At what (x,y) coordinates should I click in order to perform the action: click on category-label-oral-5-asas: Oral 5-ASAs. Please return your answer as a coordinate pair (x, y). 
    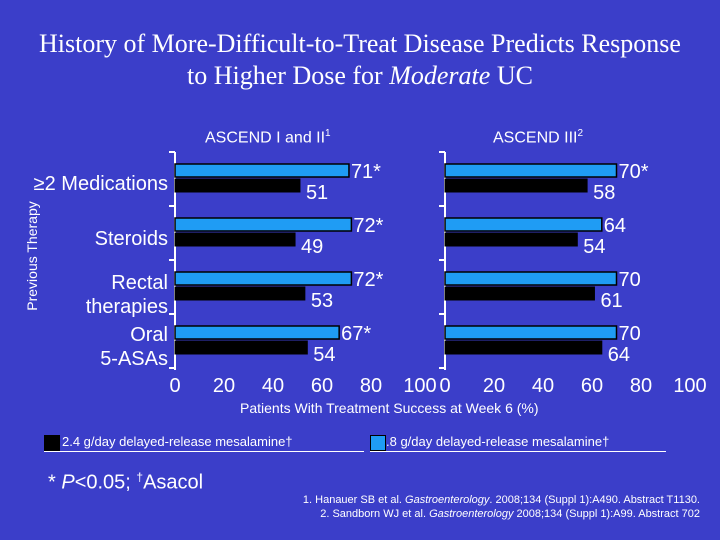
    Looking at the image, I should click on (134, 347).